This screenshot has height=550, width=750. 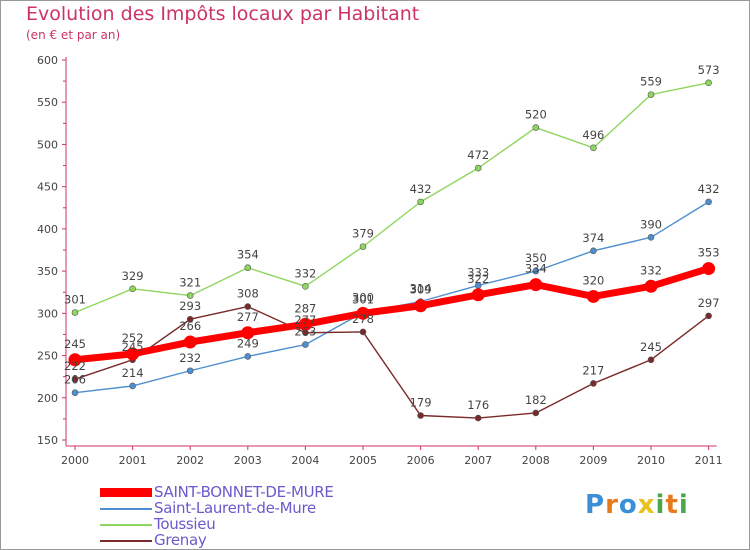 I want to click on x-tick-label: 2006, so click(x=421, y=460).